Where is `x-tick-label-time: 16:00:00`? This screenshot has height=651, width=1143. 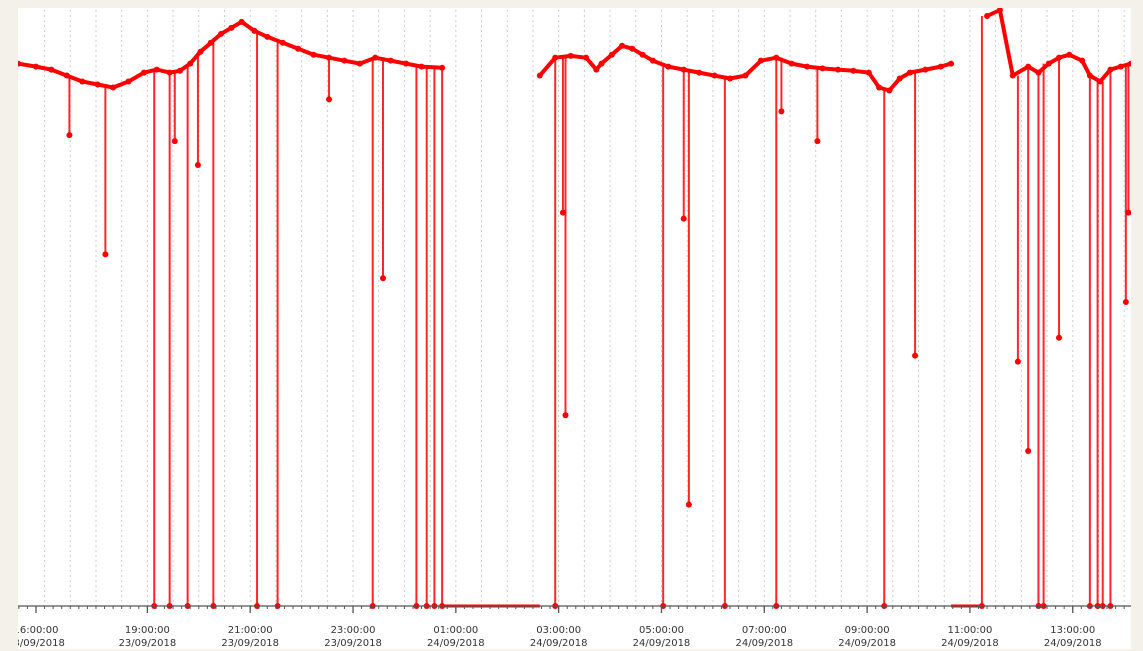 x-tick-label-time: 16:00:00 is located at coordinates (38, 630).